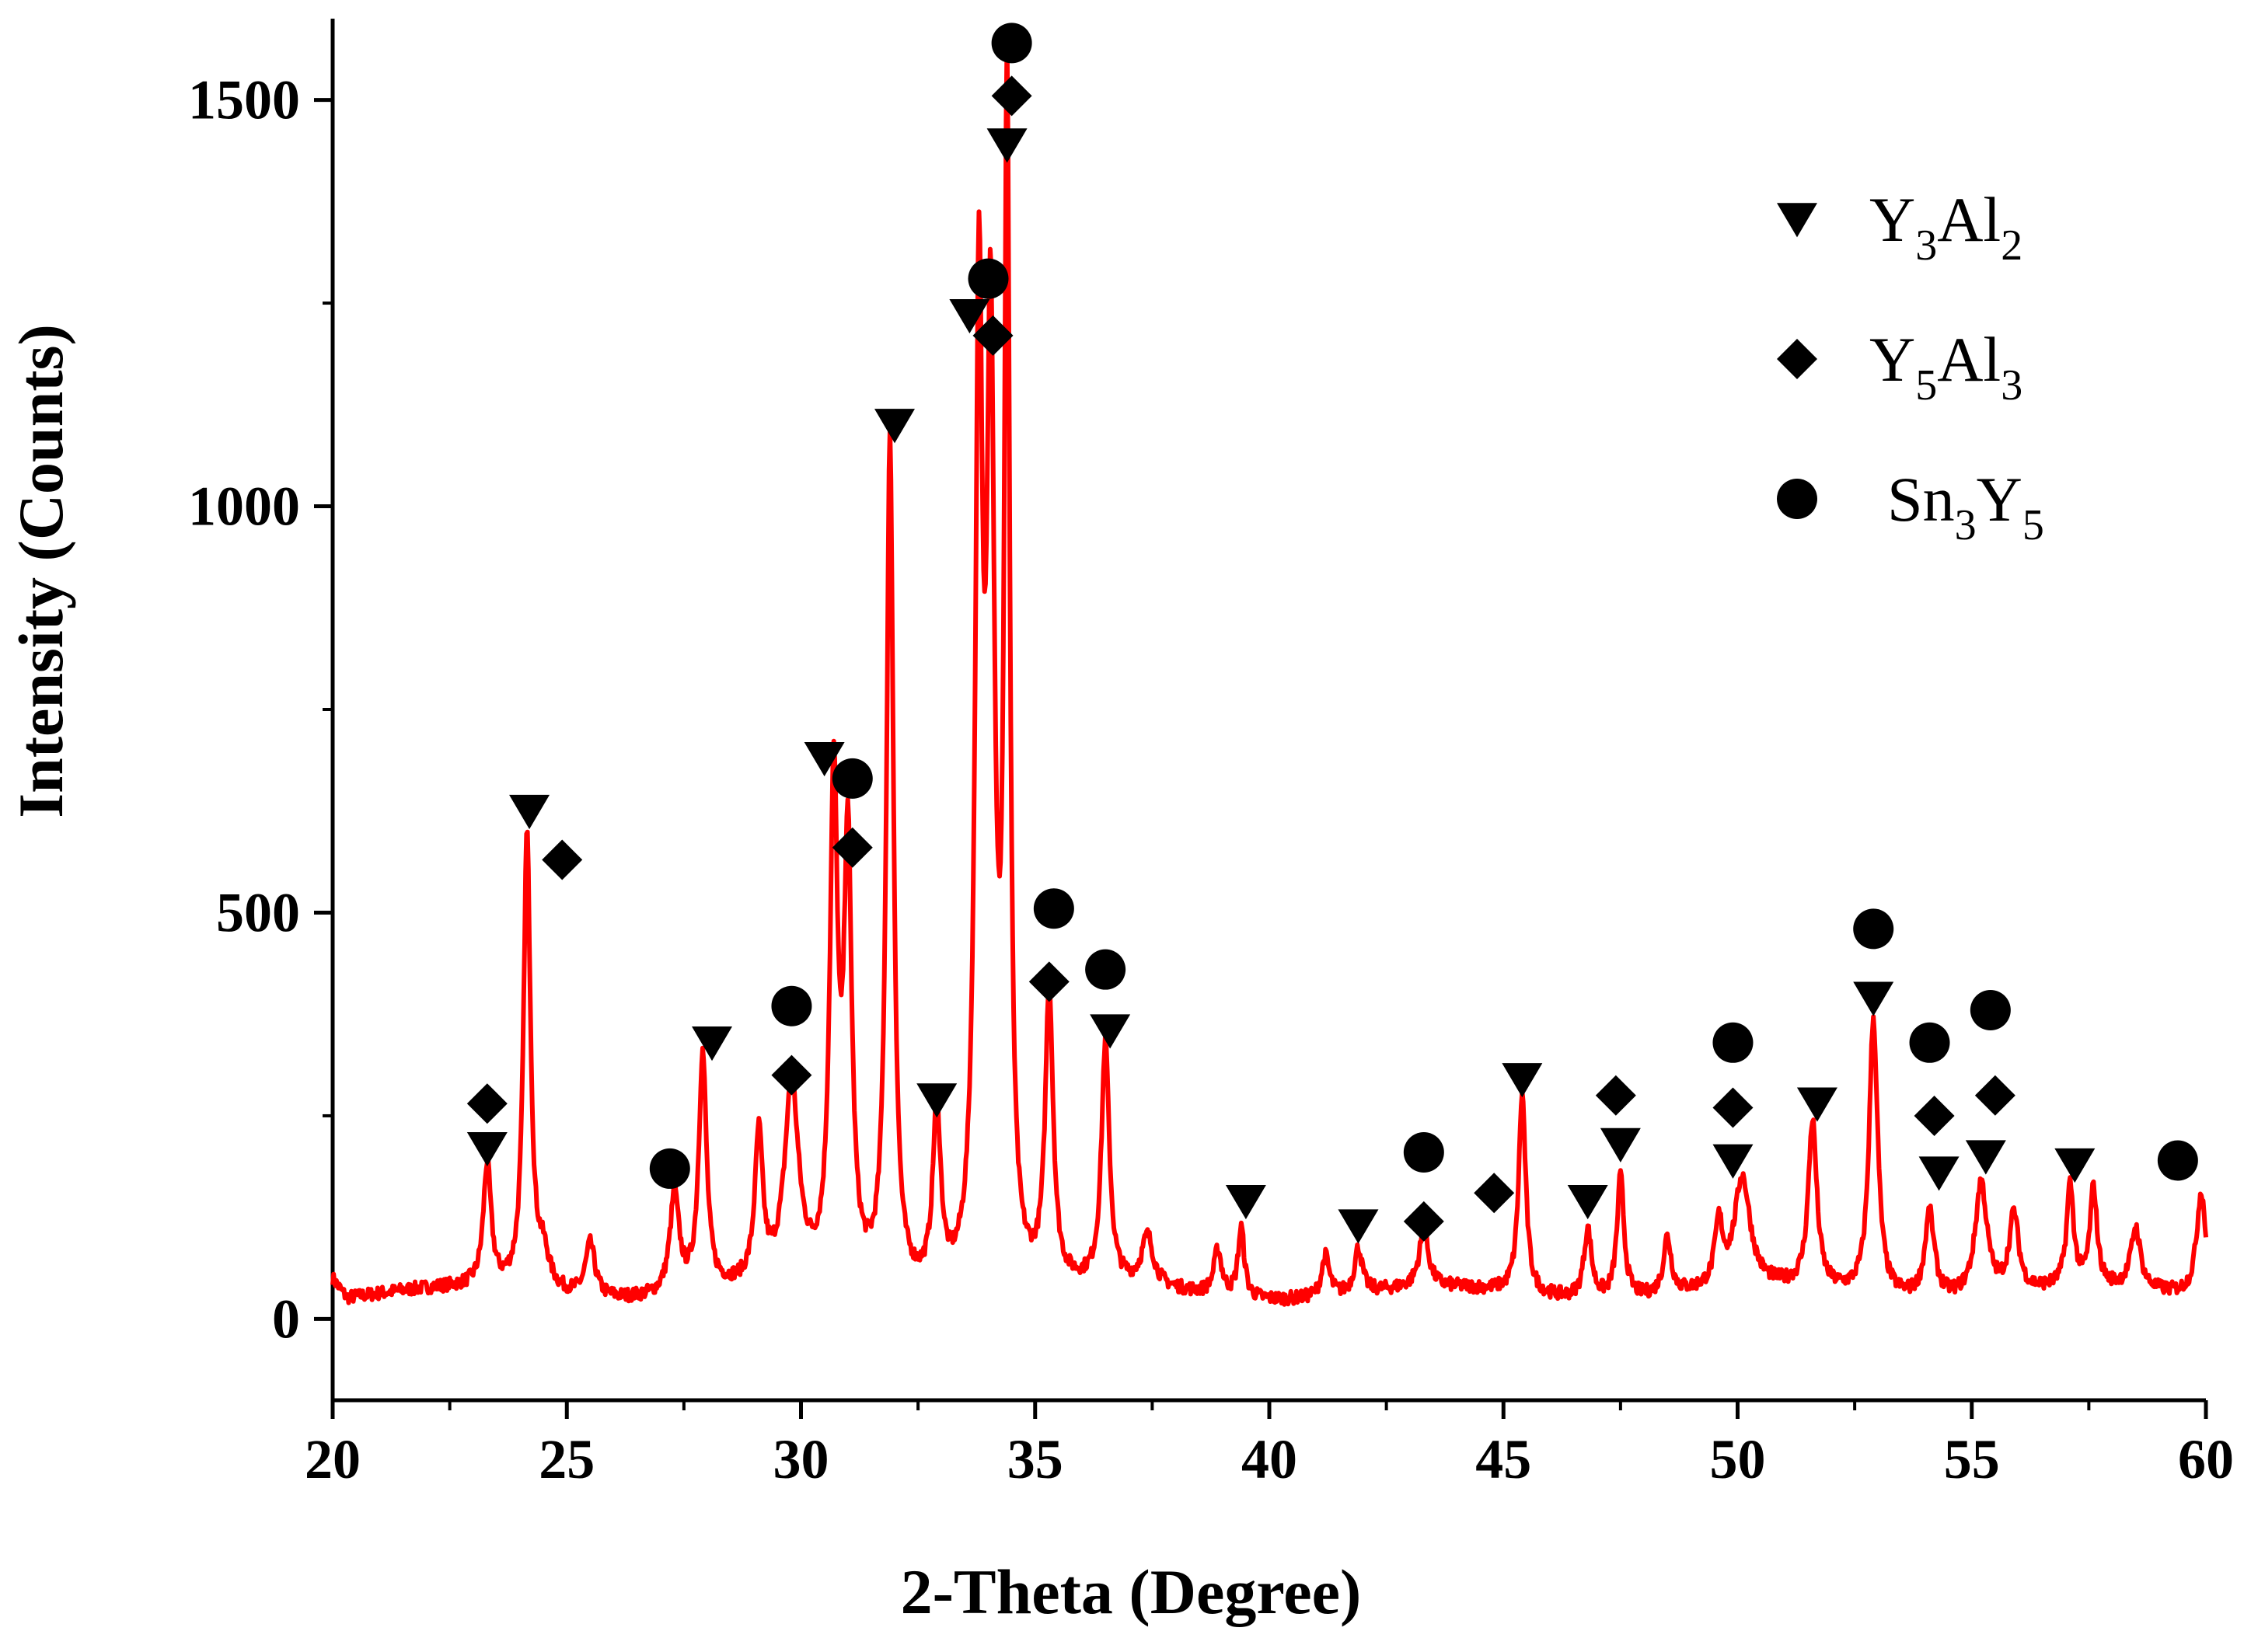 The width and height of the screenshot is (2244, 1652). I want to click on legend-formula-part: Sn, so click(1921, 499).